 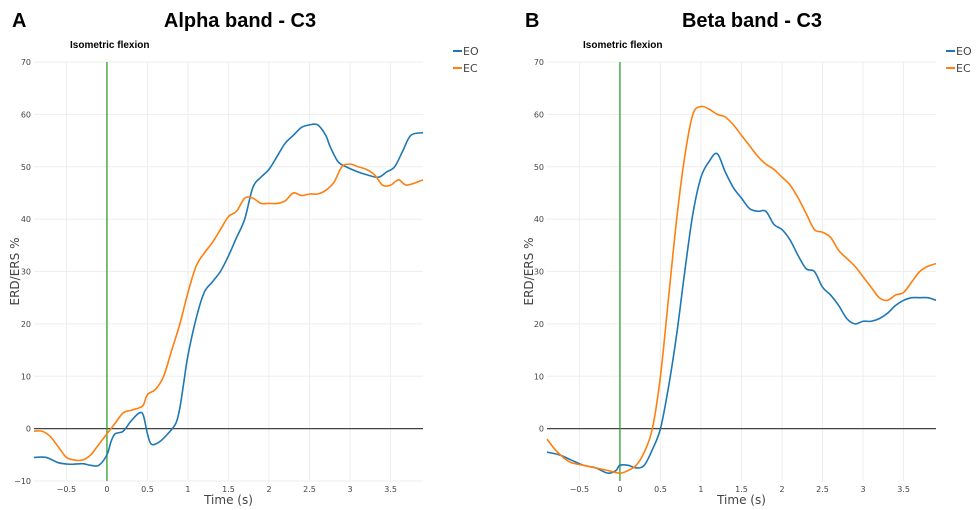 I want to click on chart-title: Alpha band - C3, so click(x=240, y=21).